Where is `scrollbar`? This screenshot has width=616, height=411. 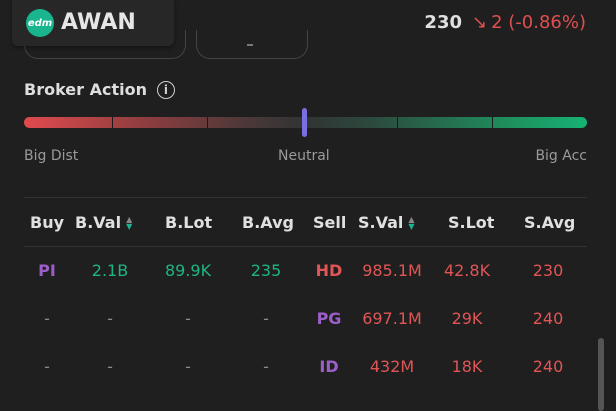 scrollbar is located at coordinates (601, 374).